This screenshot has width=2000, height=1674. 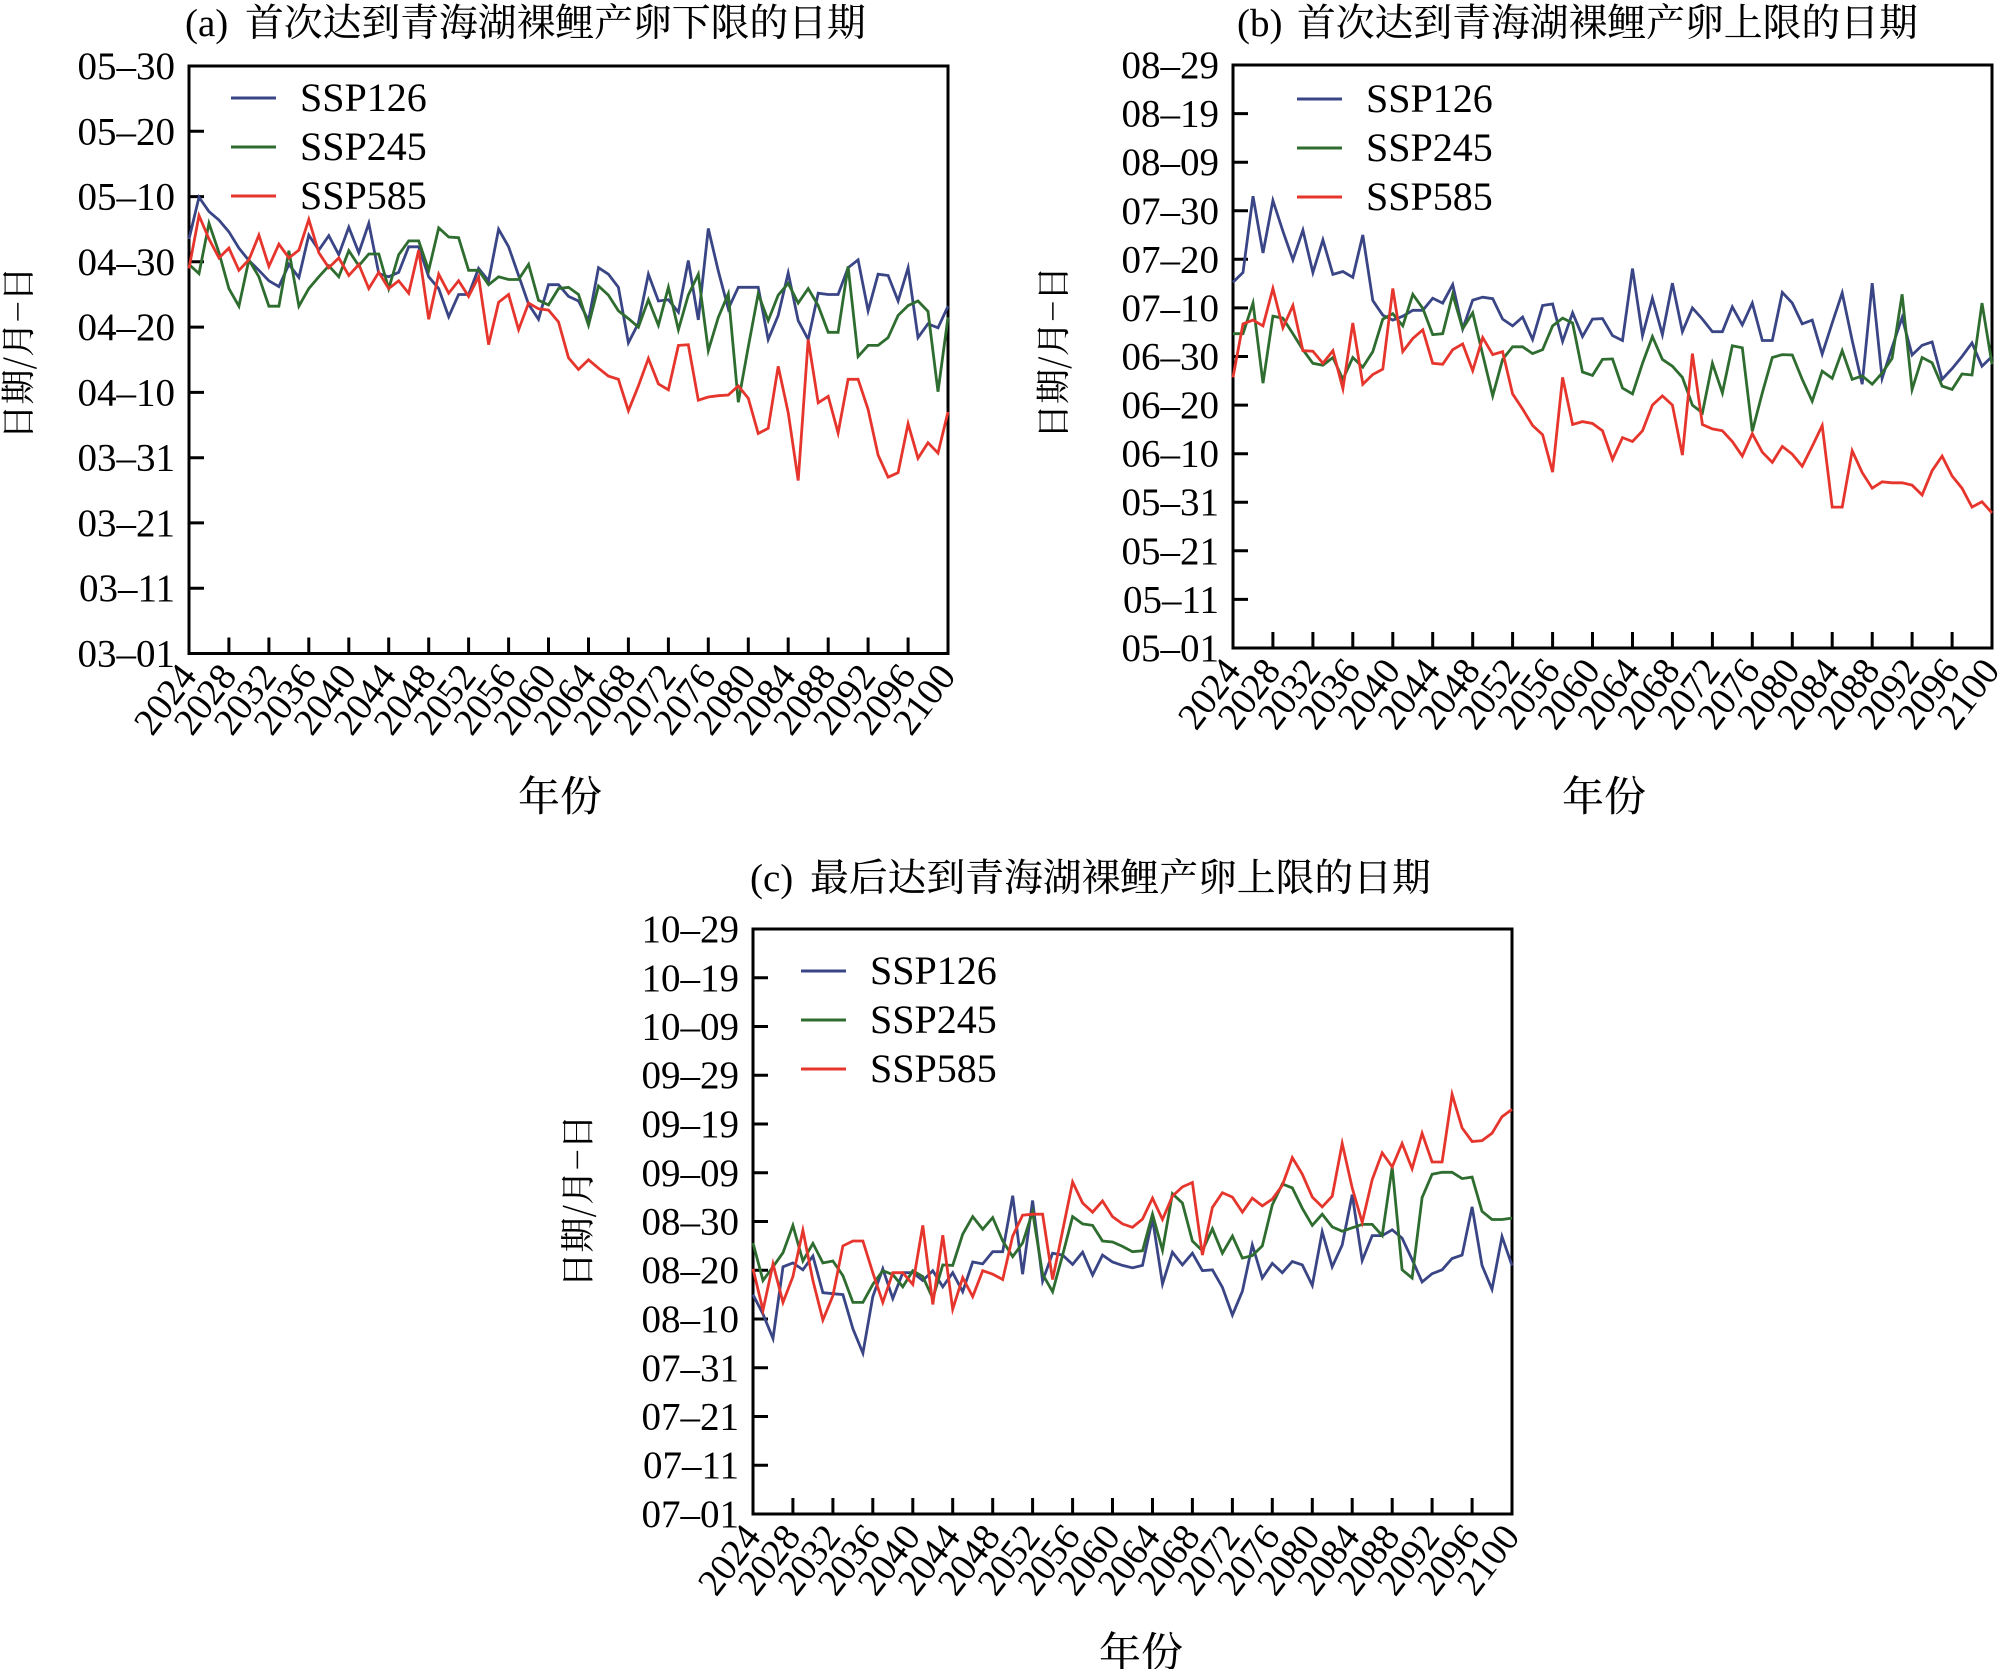 What do you see at coordinates (691, 1417) in the screenshot?
I see `svg-text: 07–21` at bounding box center [691, 1417].